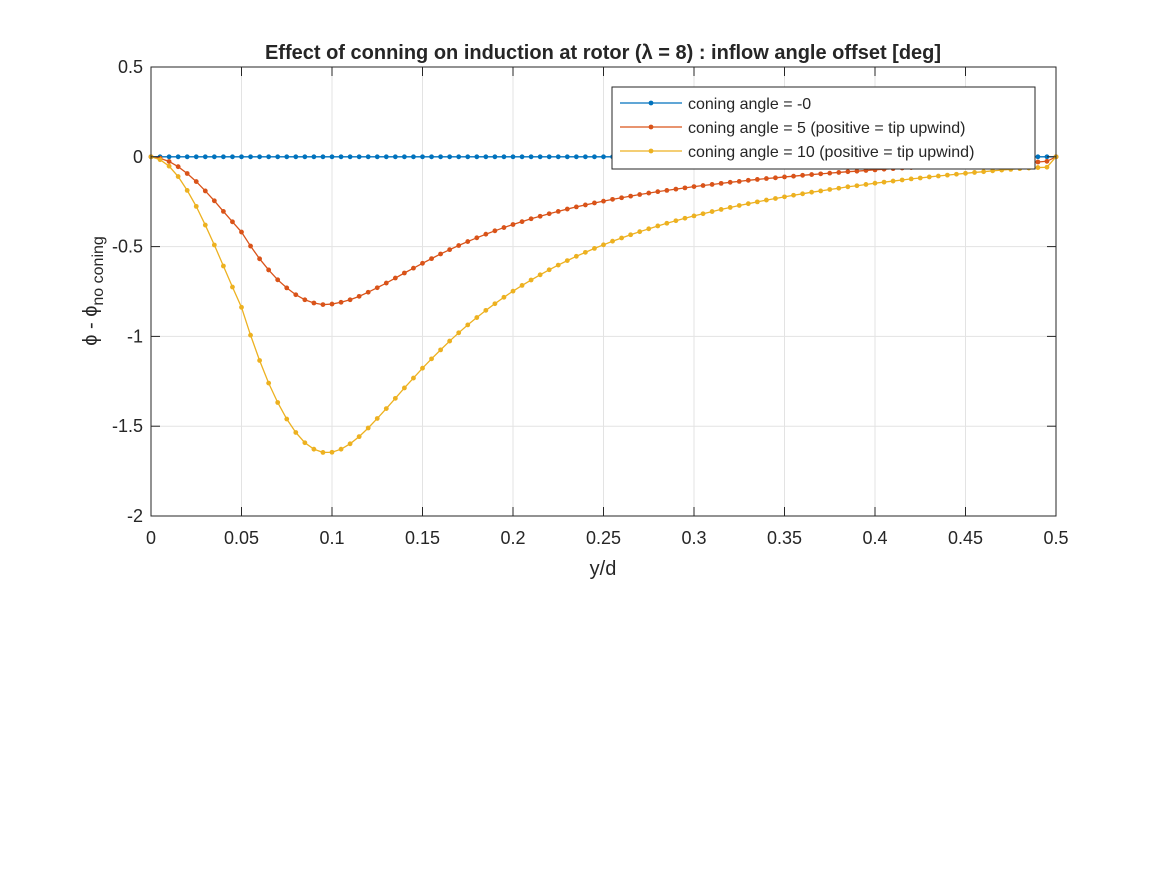 This screenshot has width=1167, height=875. Describe the element at coordinates (793, 128) in the screenshot. I see `legend-item: coning angle = 5 (positive = tip upwind)` at that location.